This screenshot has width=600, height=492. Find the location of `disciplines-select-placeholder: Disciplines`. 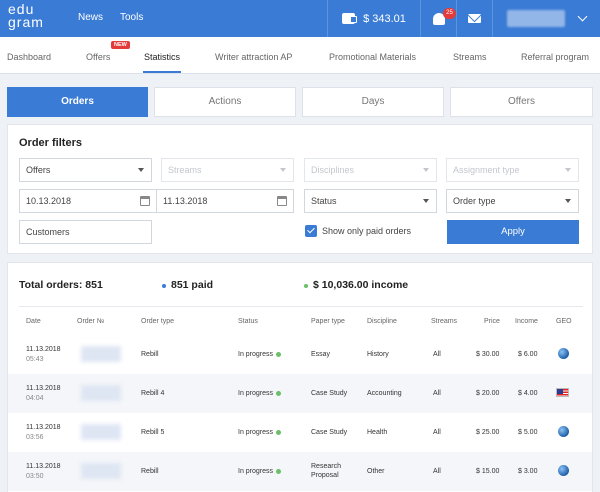

disciplines-select-placeholder: Disciplines is located at coordinates (333, 170).